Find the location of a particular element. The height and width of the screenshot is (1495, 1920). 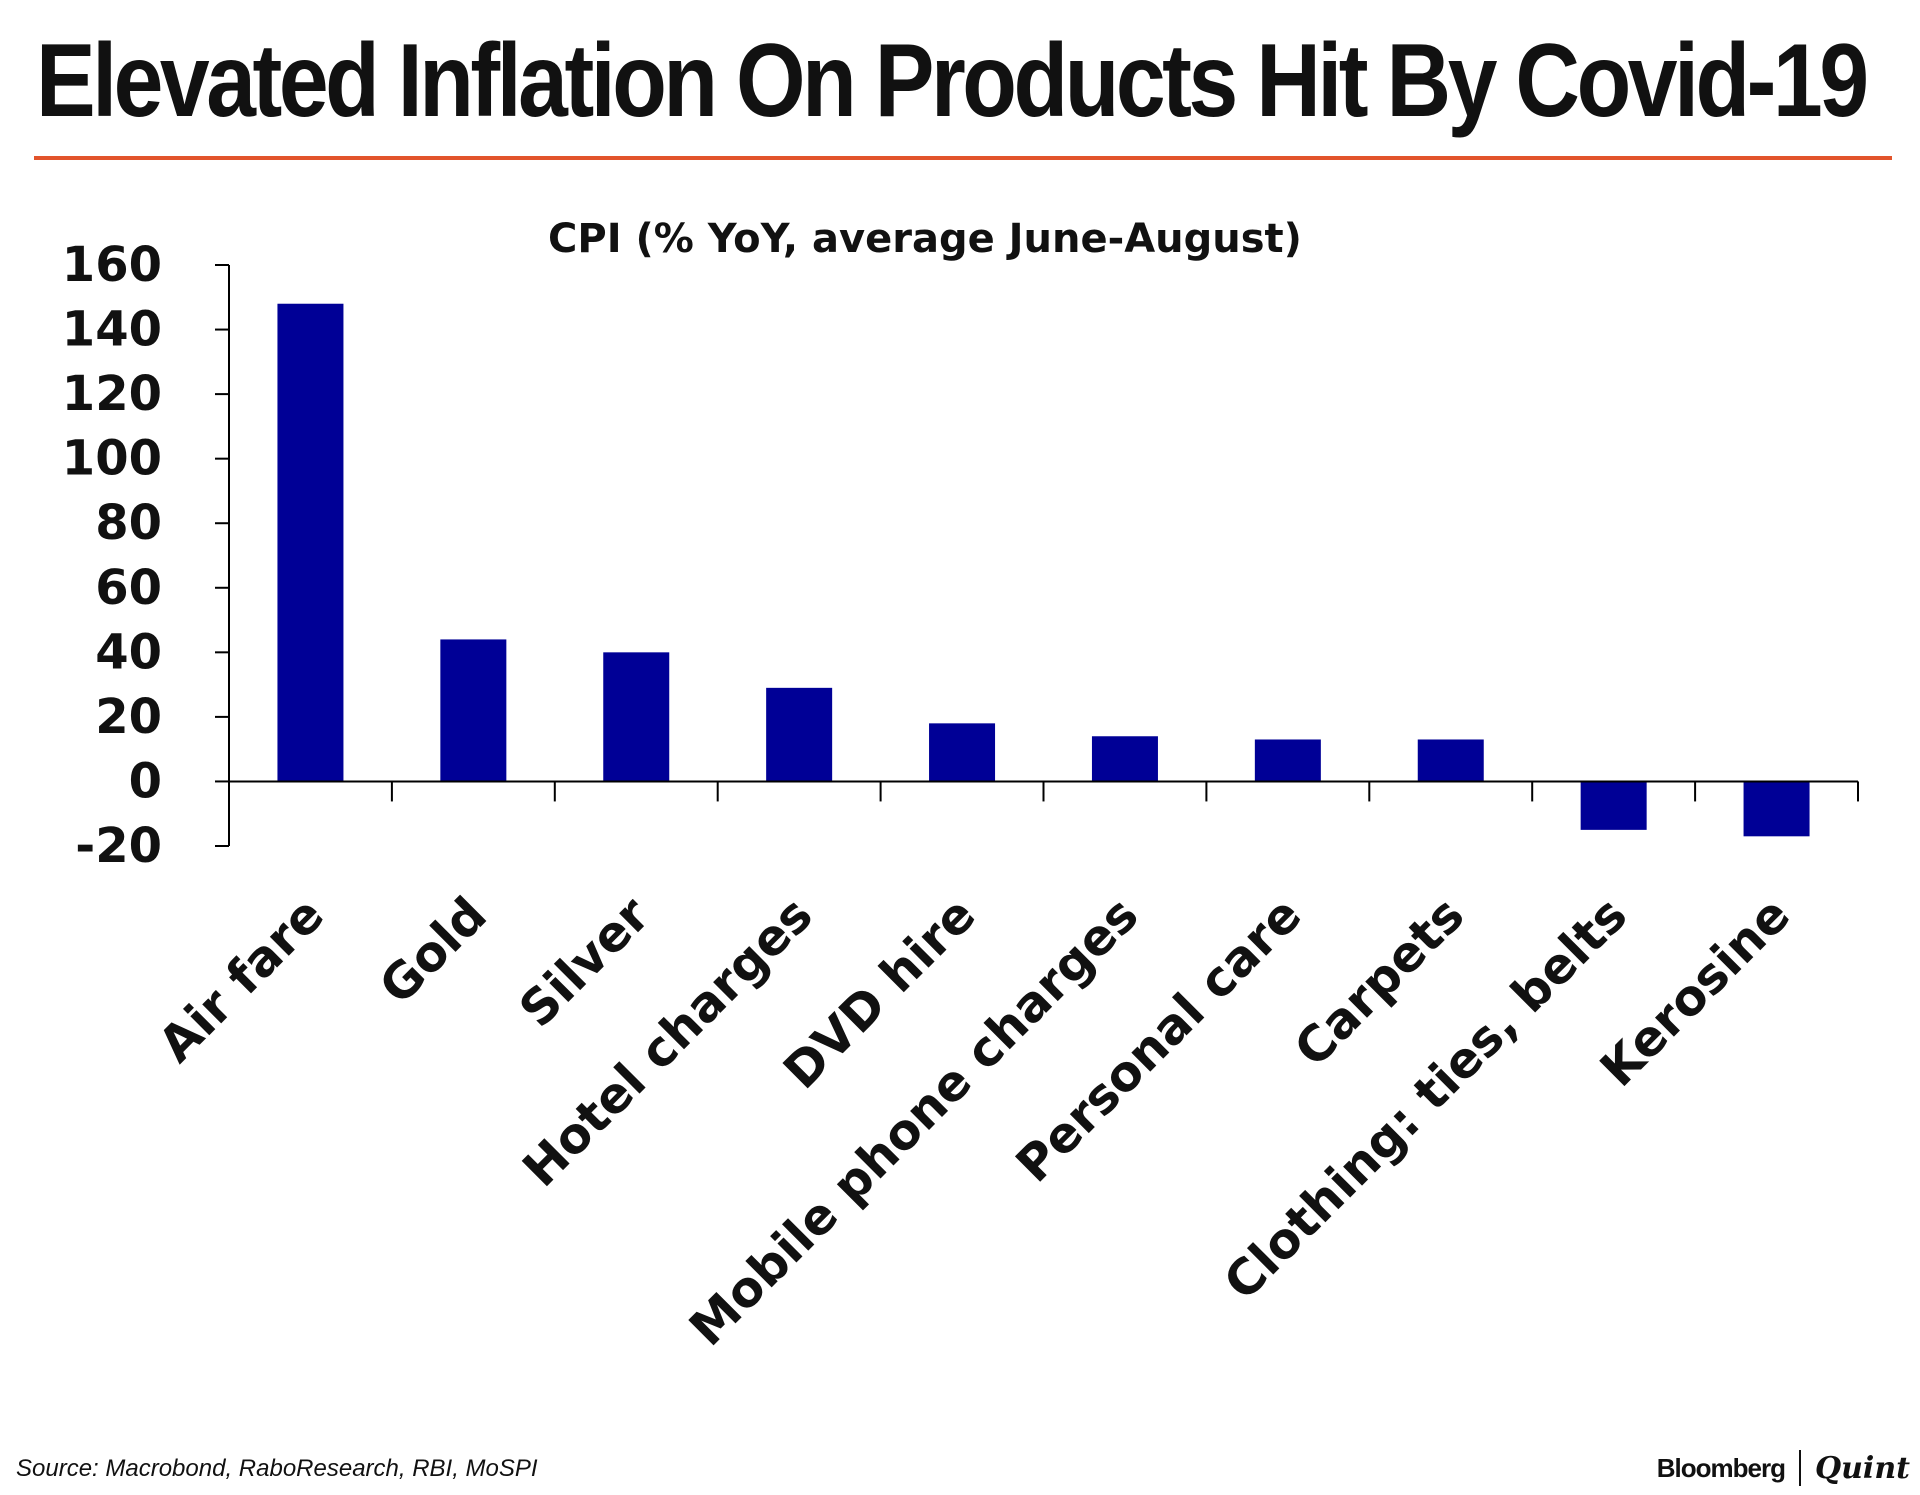

y-tick-label-4: 80 is located at coordinates (128, 523).